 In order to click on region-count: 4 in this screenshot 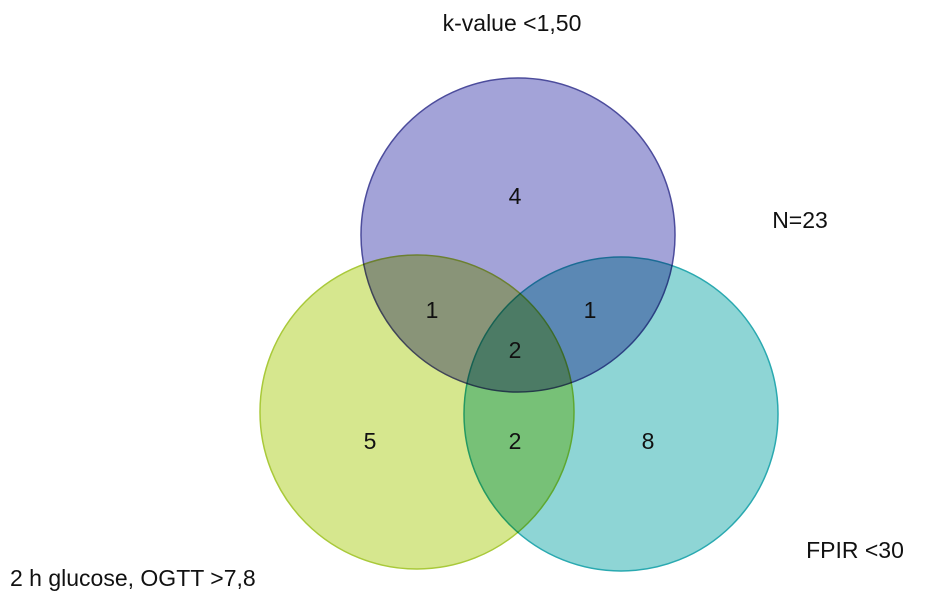, I will do `click(515, 196)`.